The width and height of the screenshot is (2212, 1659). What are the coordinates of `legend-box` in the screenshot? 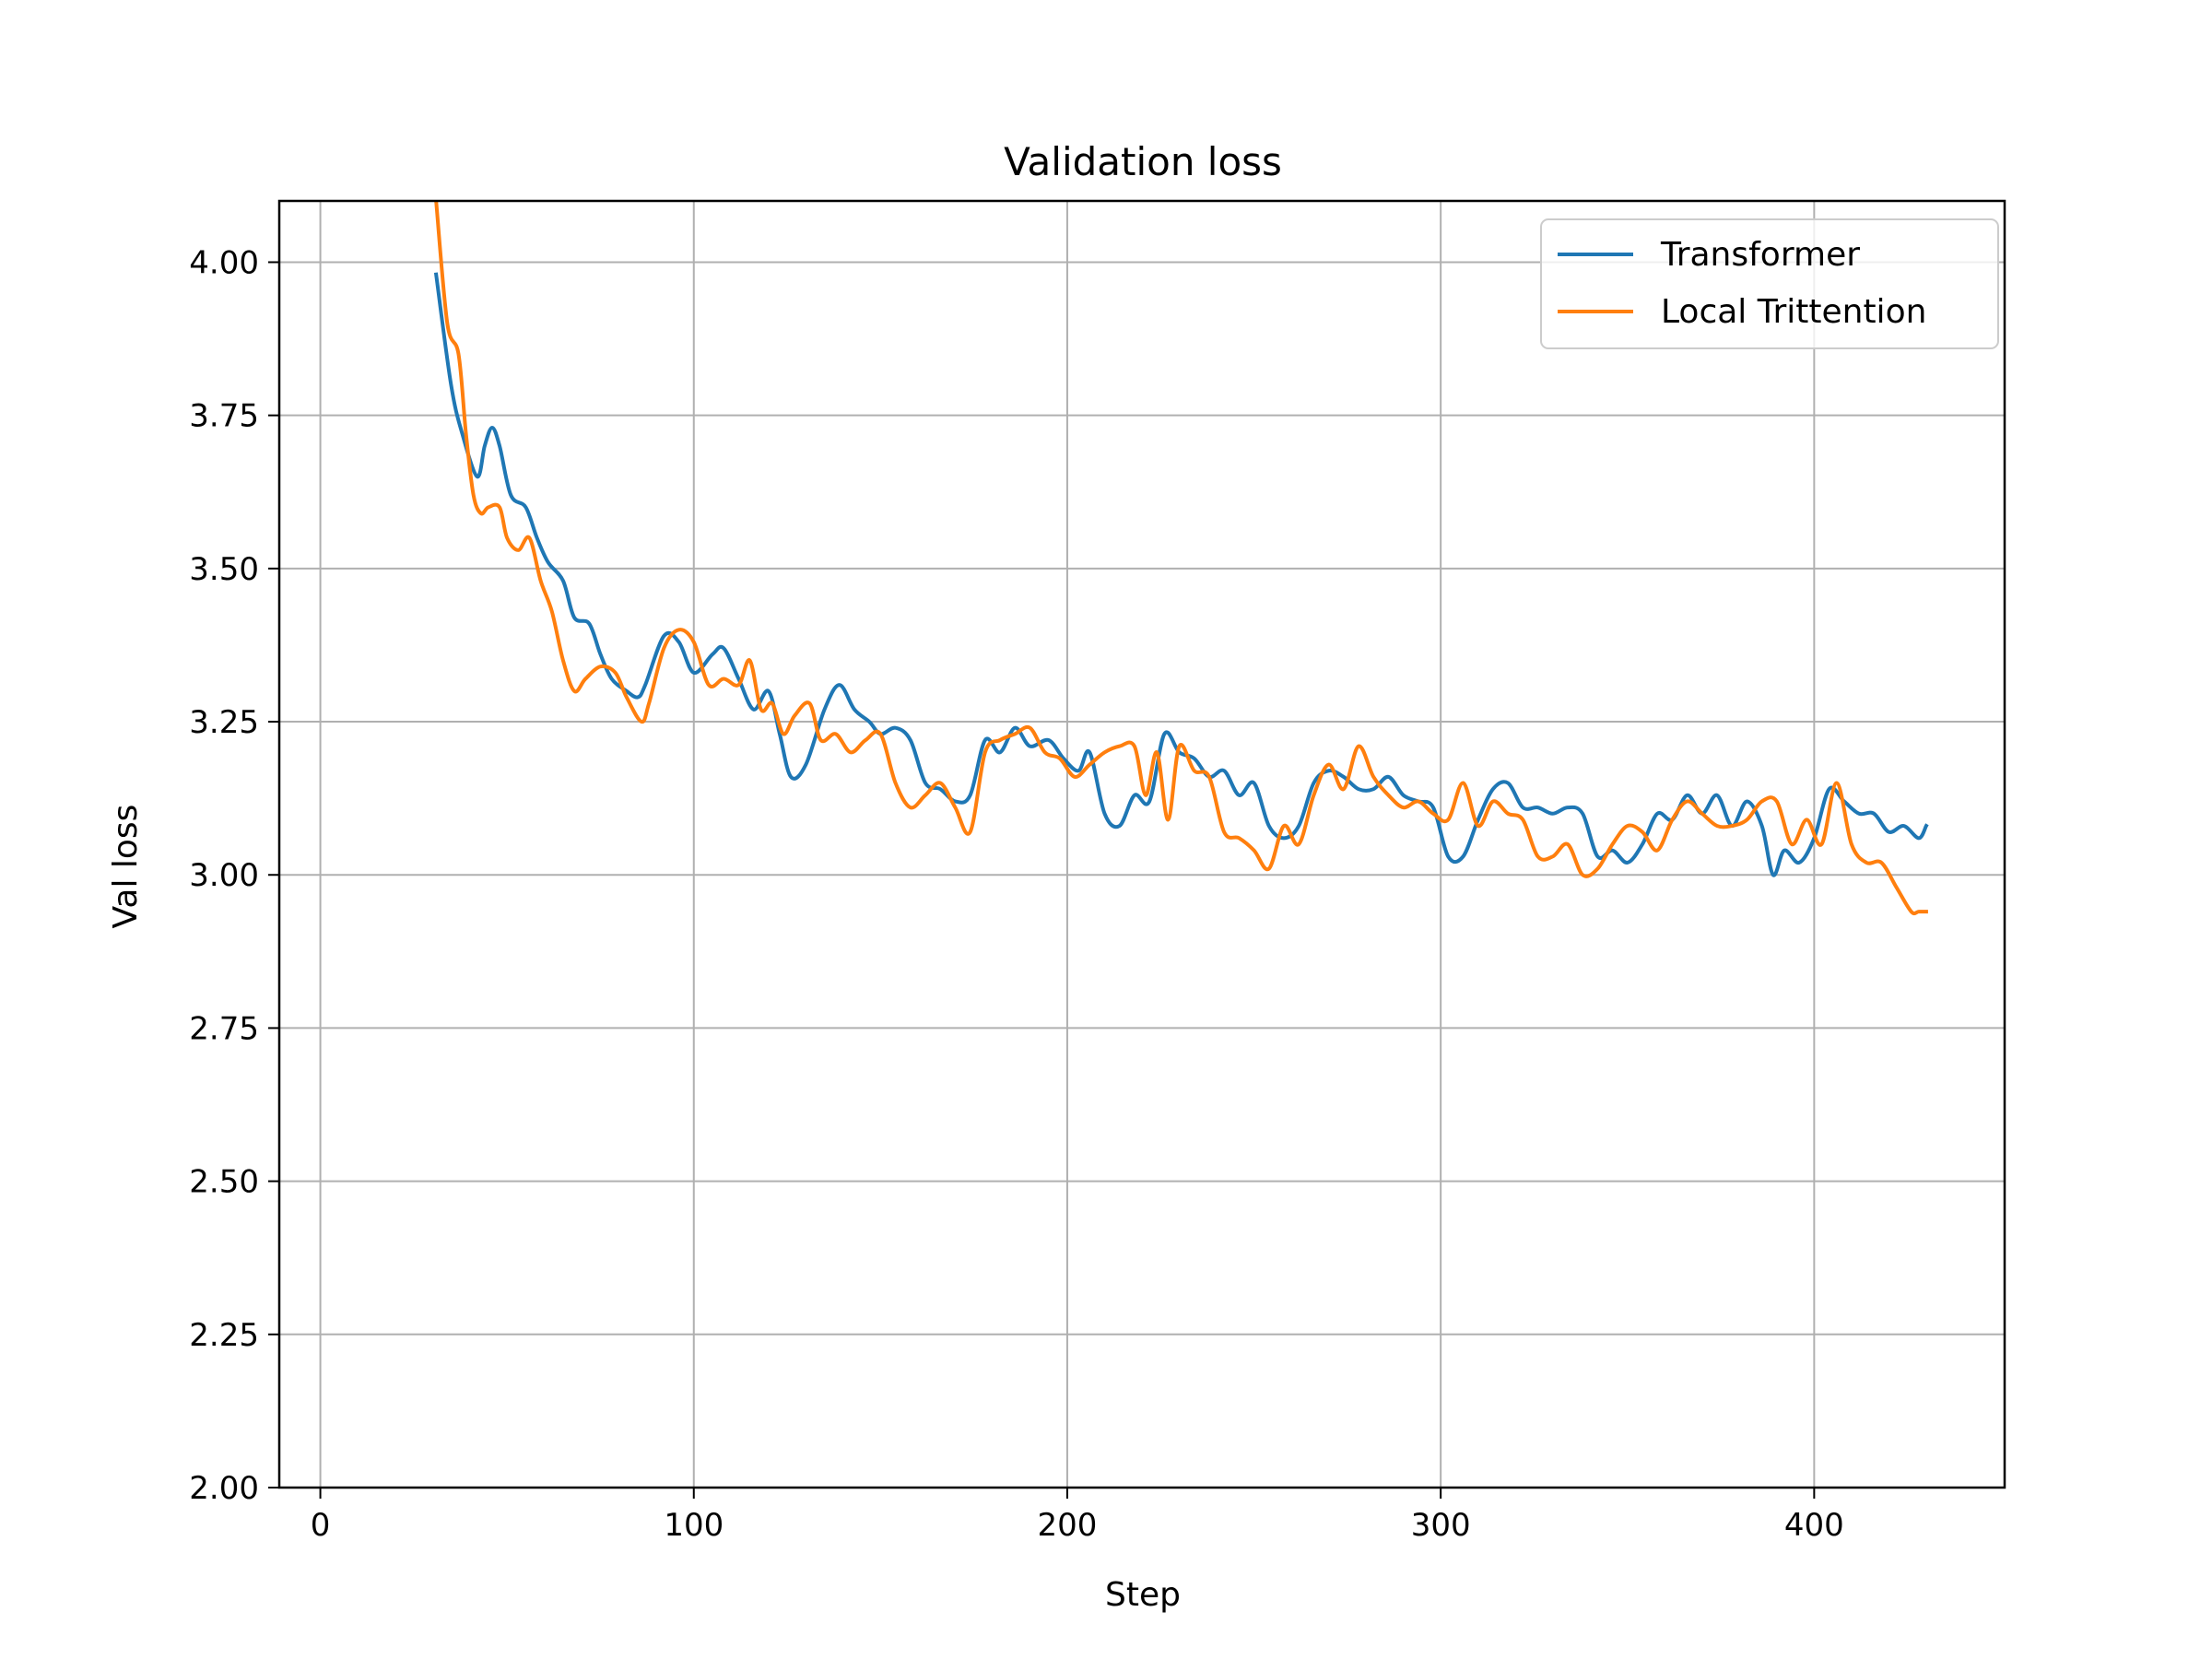 It's located at (1769, 283).